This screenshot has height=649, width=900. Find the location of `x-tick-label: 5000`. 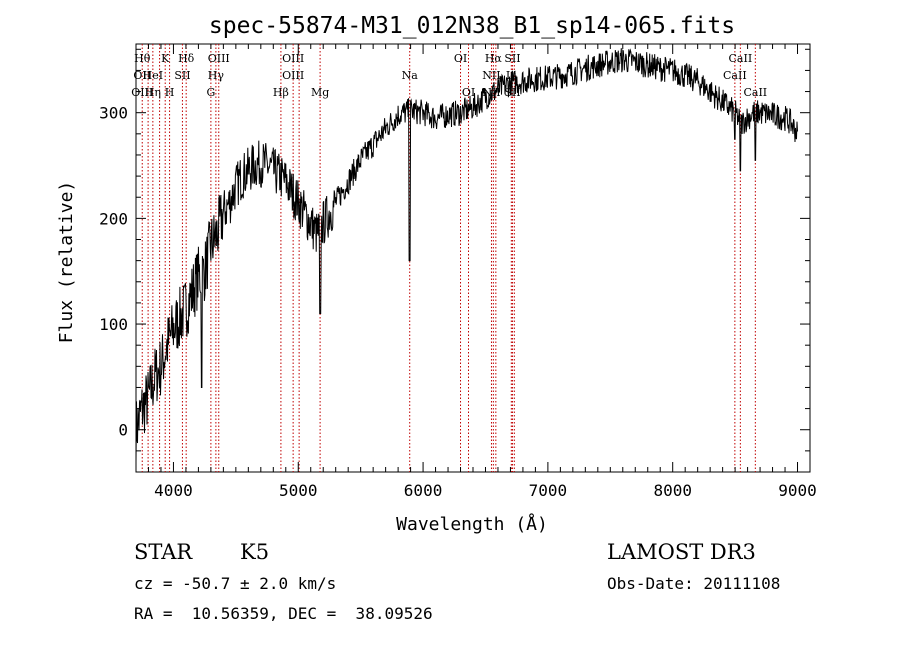

x-tick-label: 5000 is located at coordinates (298, 490).